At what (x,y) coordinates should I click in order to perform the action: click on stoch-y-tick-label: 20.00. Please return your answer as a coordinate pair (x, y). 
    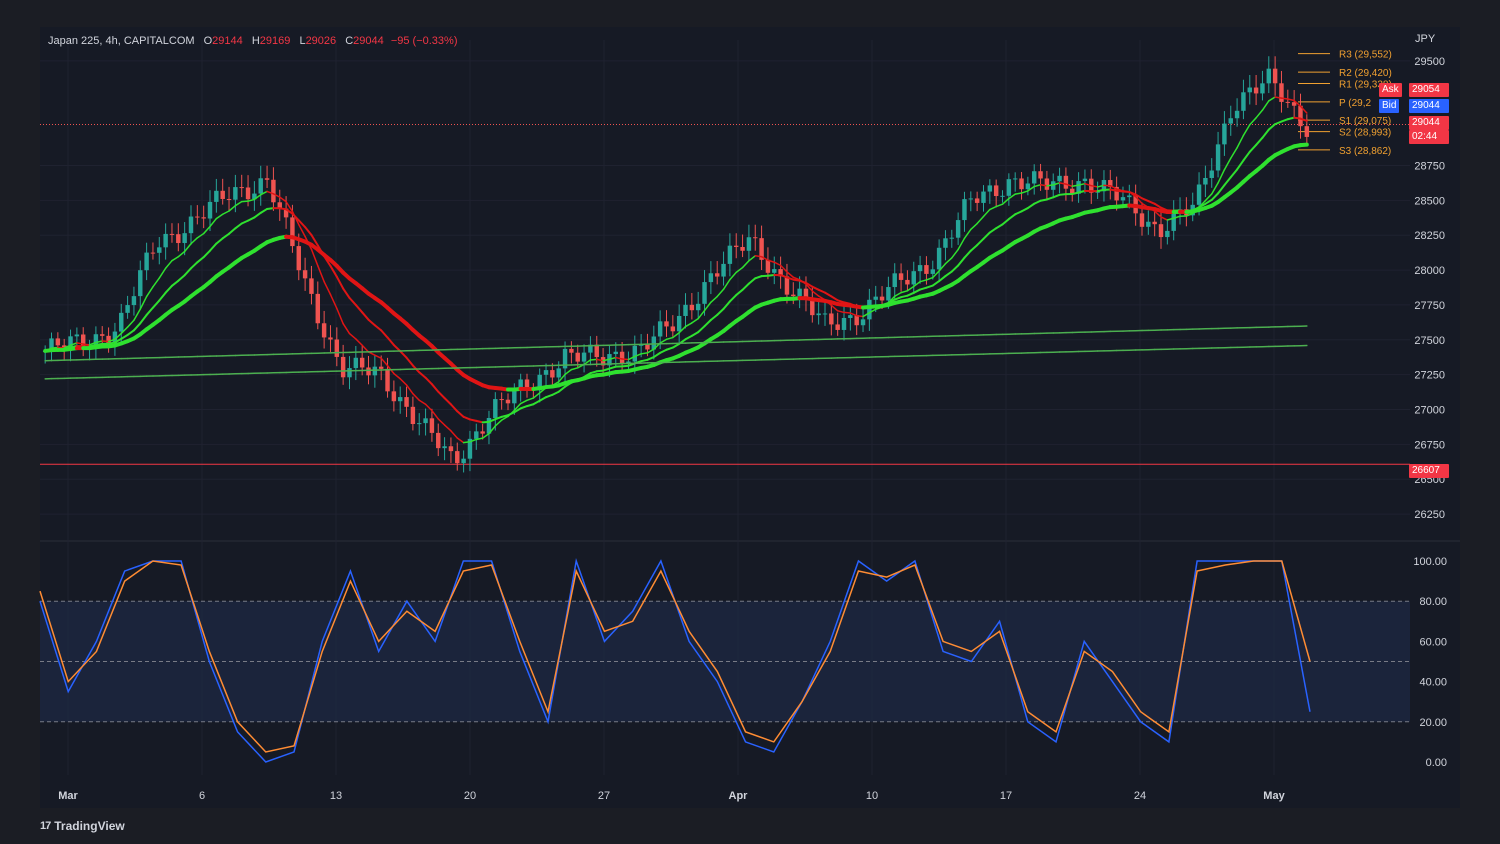
    Looking at the image, I should click on (1433, 723).